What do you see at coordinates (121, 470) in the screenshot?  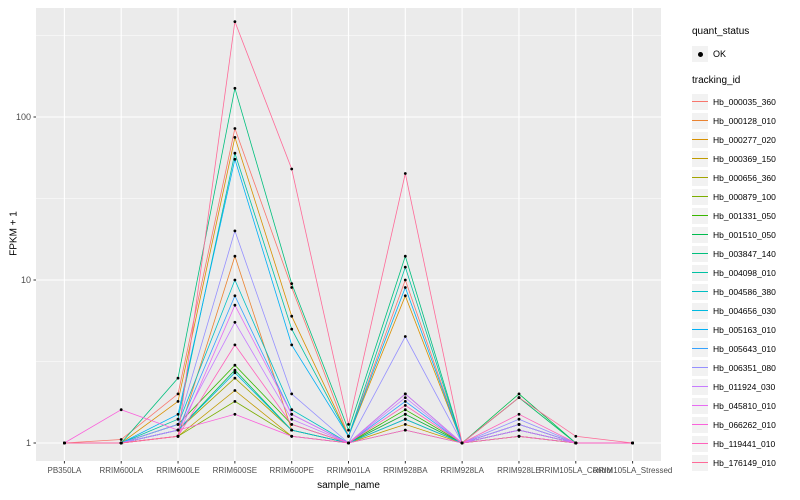 I see `x-tick-label: RRIM600LA` at bounding box center [121, 470].